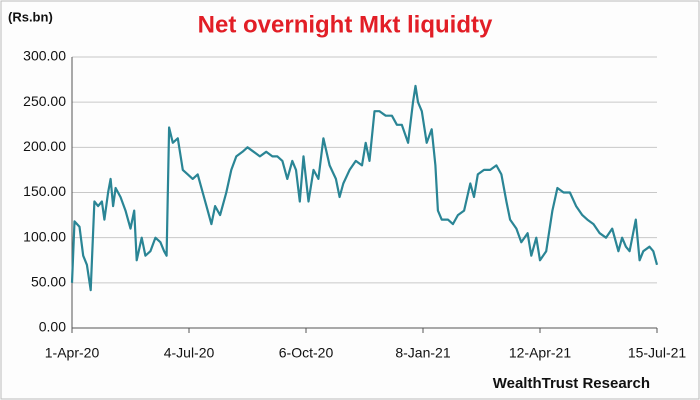 This screenshot has width=700, height=400. Describe the element at coordinates (540, 353) in the screenshot. I see `x-tick-label: 12-Apr-21` at that location.